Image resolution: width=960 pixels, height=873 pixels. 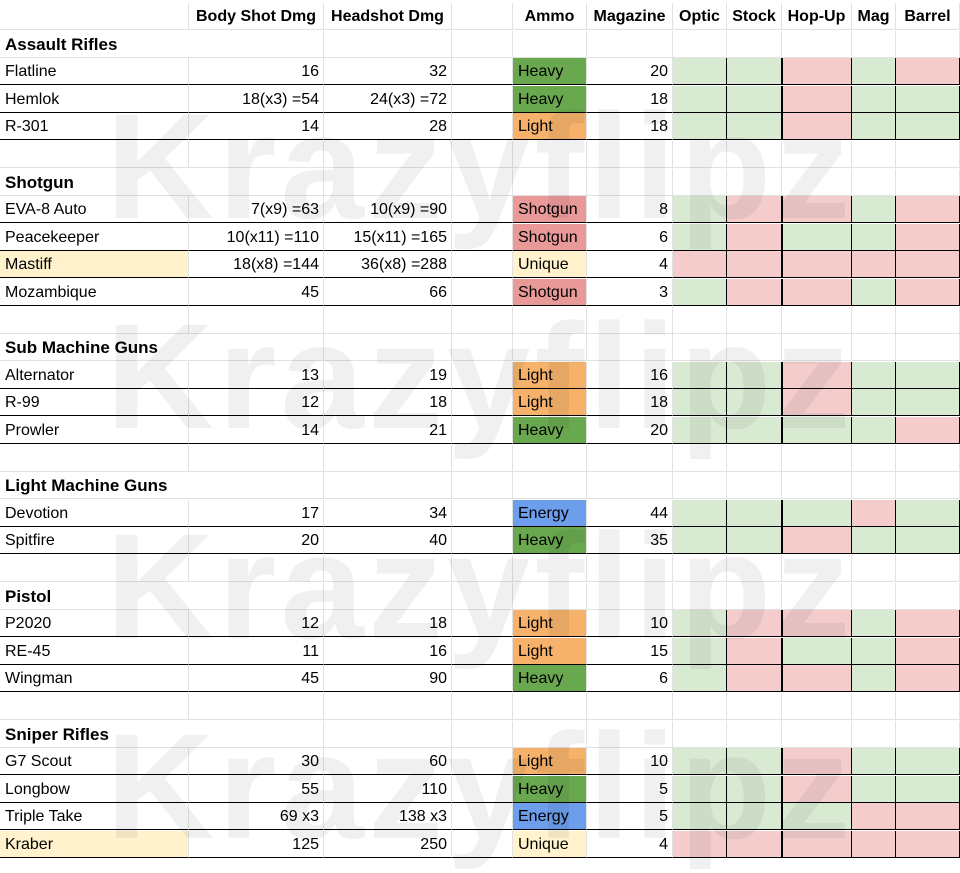 What do you see at coordinates (630, 402) in the screenshot?
I see `magazine-cell: 18` at bounding box center [630, 402].